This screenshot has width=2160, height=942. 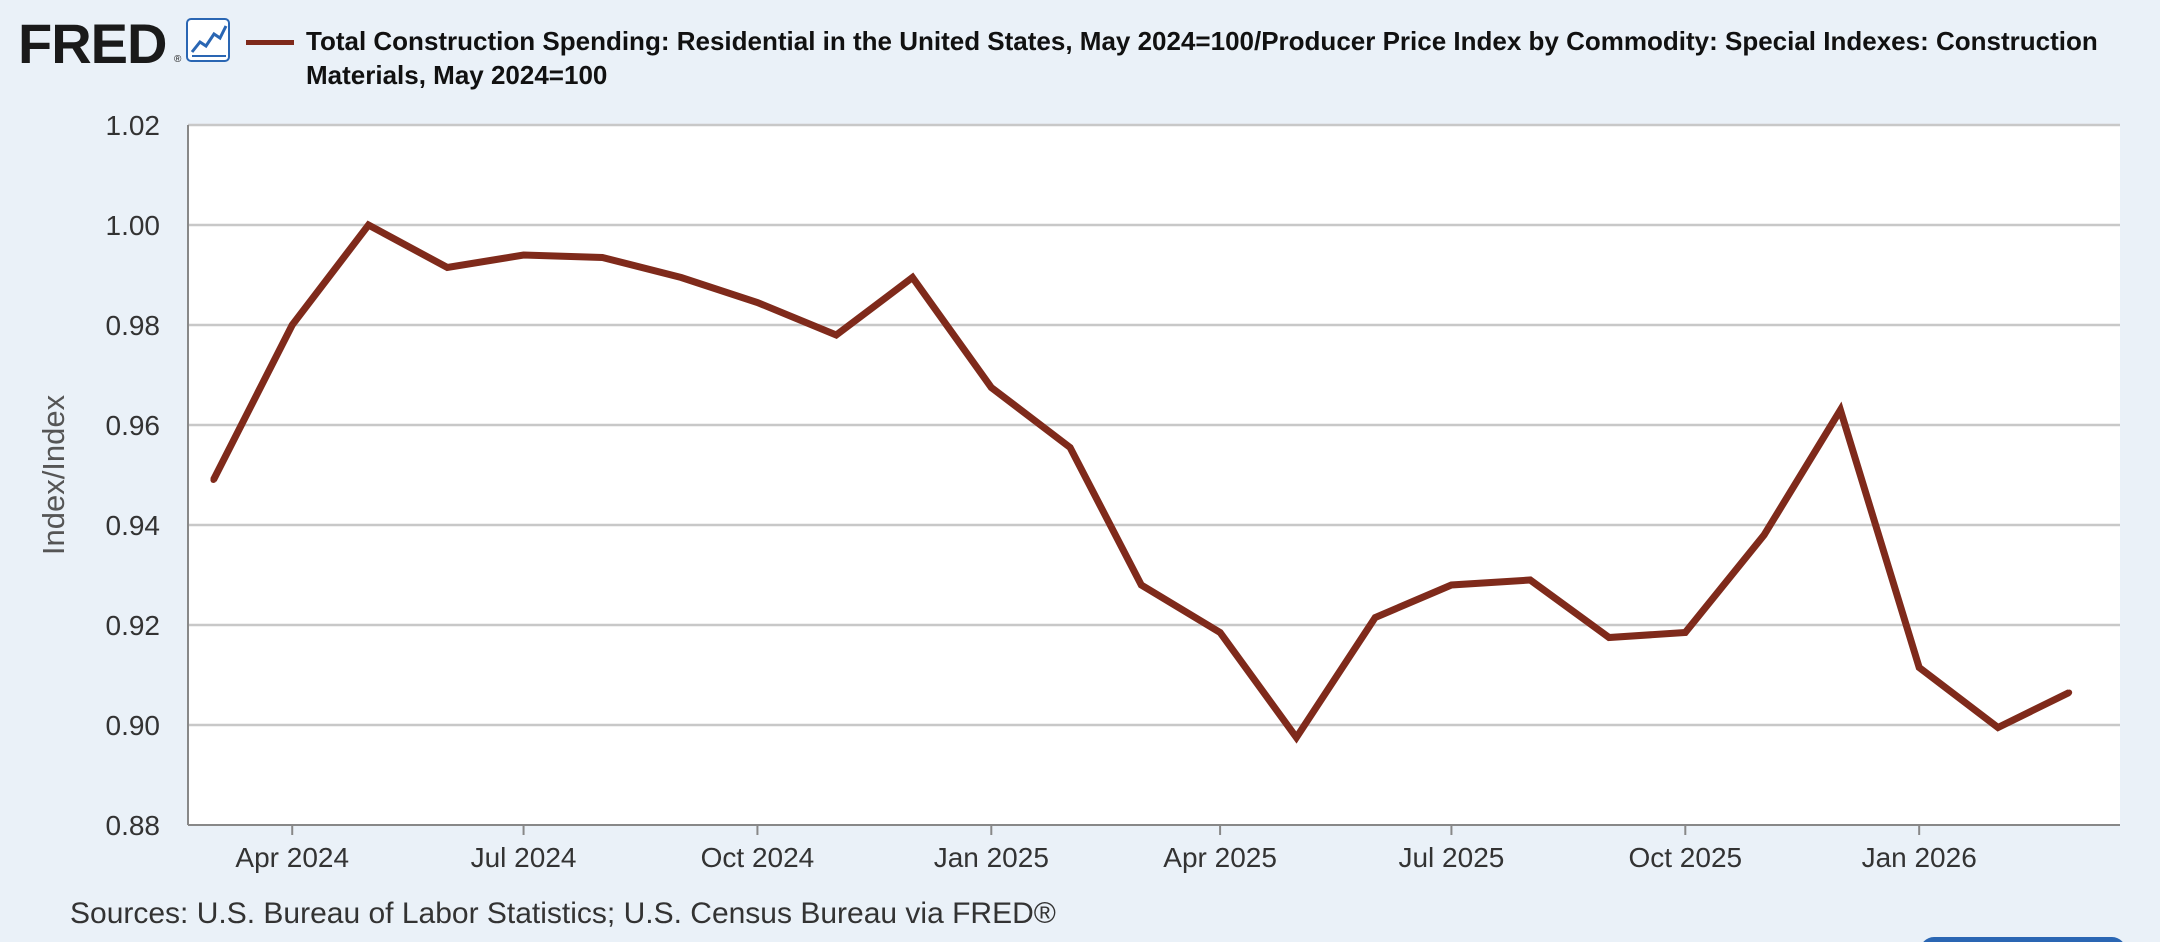 I want to click on y-tick-label: 0.98, so click(x=133, y=325).